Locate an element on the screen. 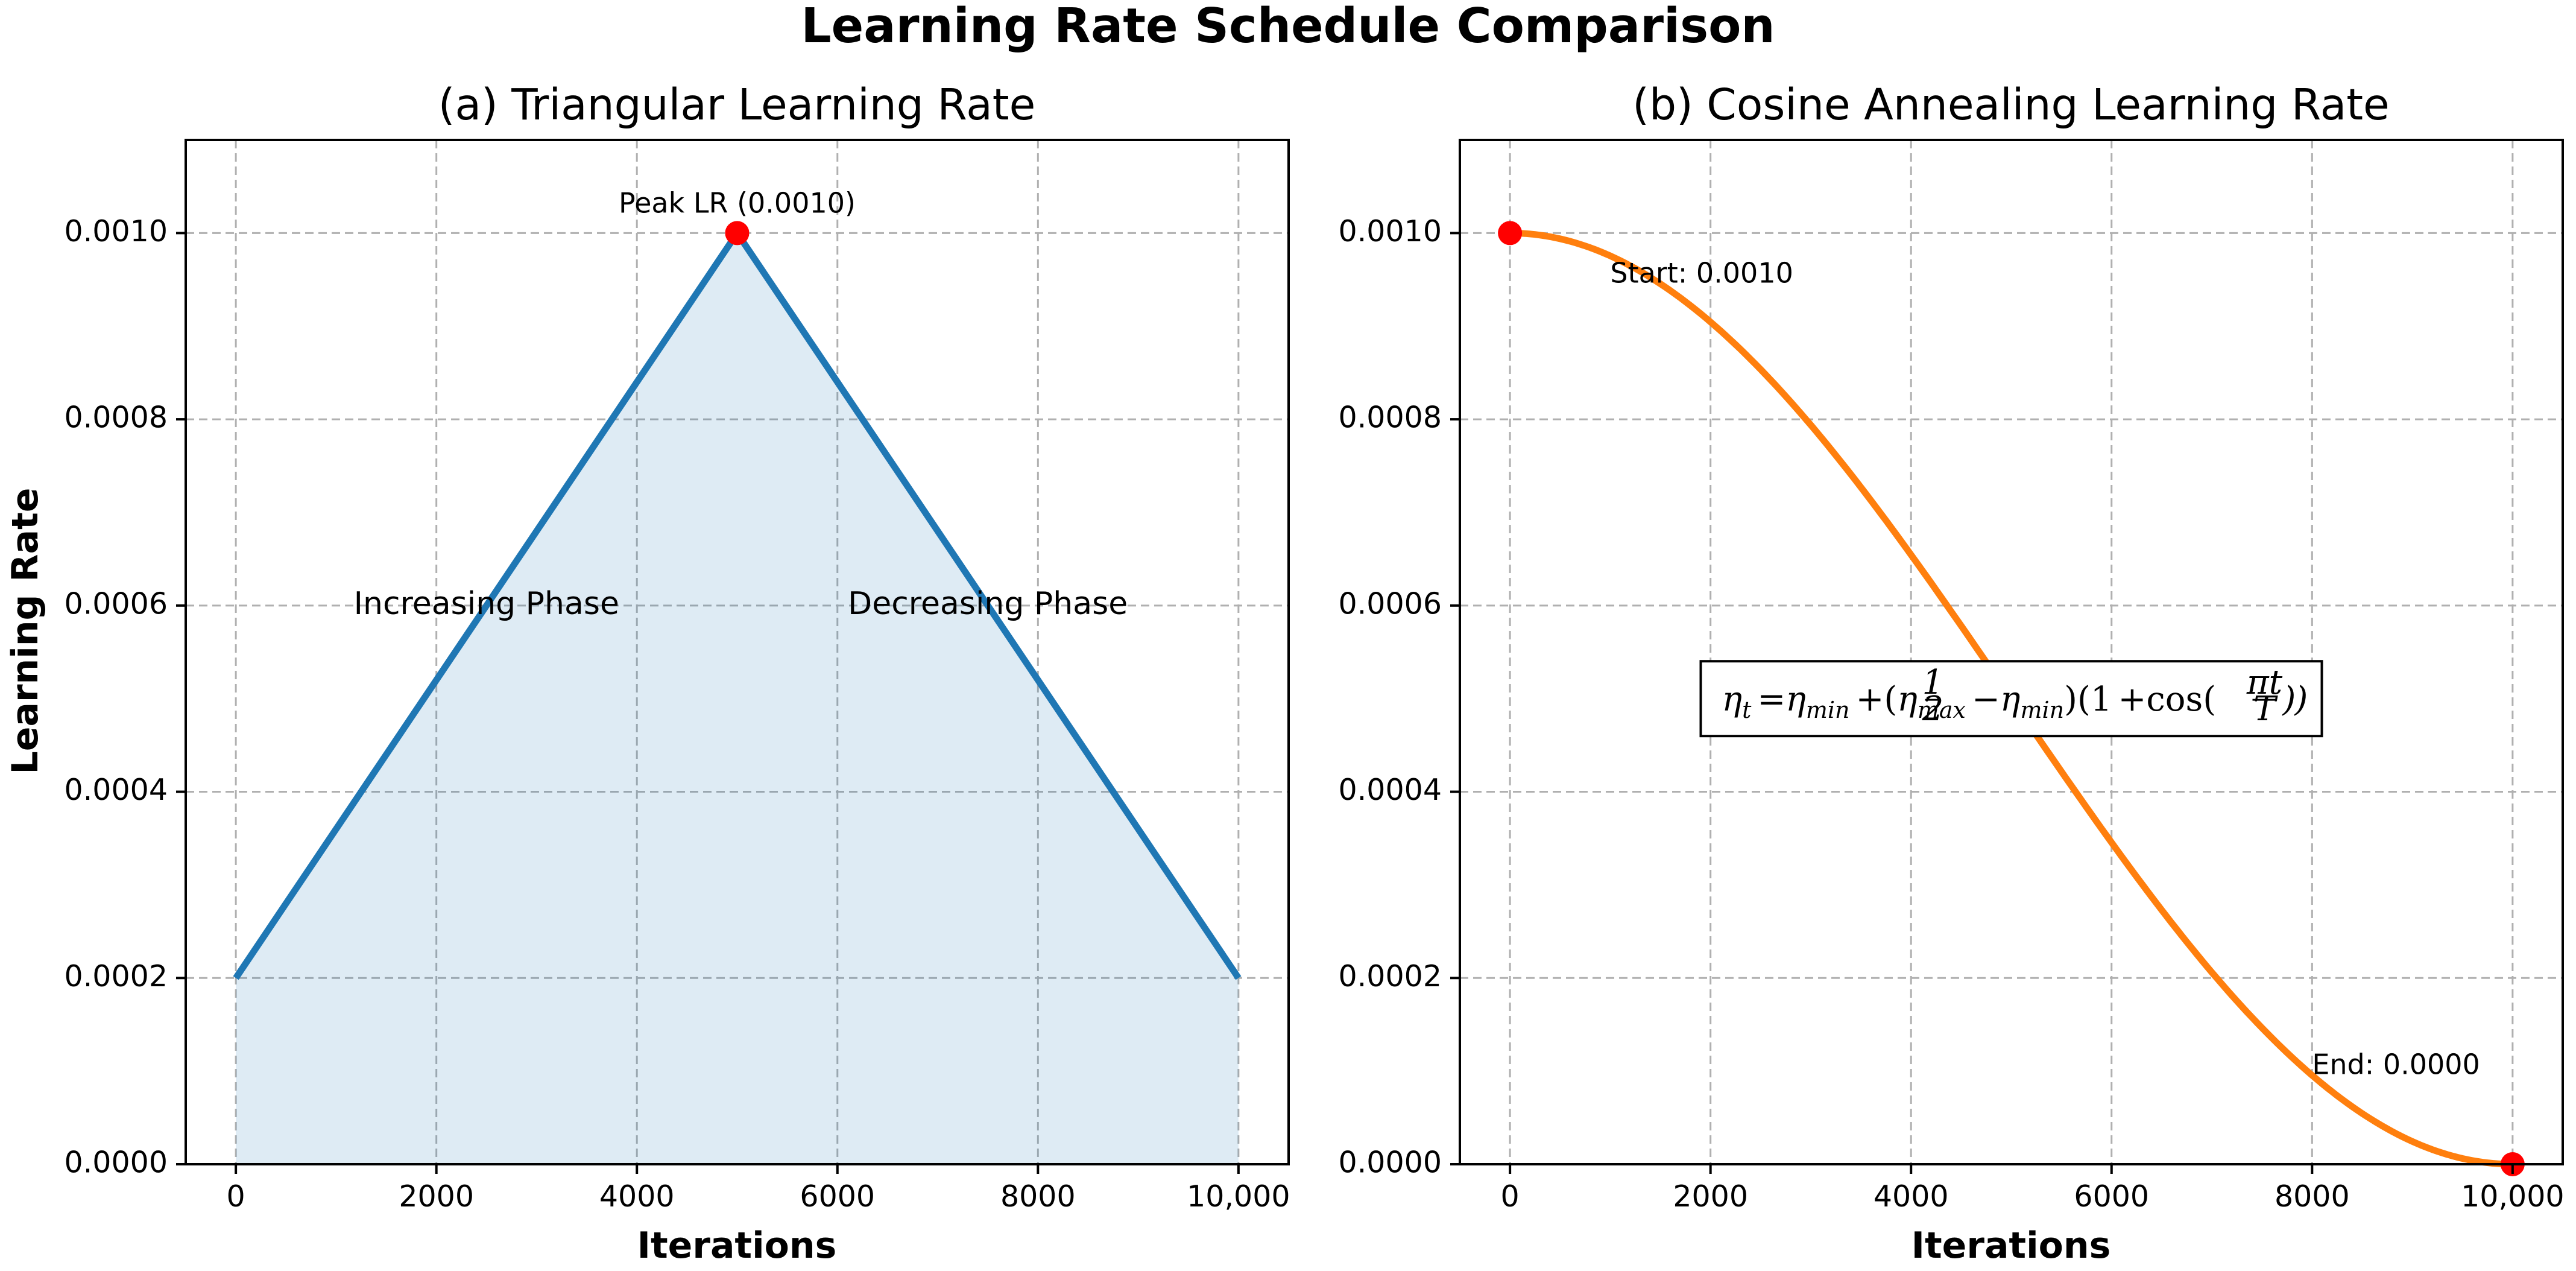  formula-close-parens-outer: ) is located at coordinates (2301, 699).